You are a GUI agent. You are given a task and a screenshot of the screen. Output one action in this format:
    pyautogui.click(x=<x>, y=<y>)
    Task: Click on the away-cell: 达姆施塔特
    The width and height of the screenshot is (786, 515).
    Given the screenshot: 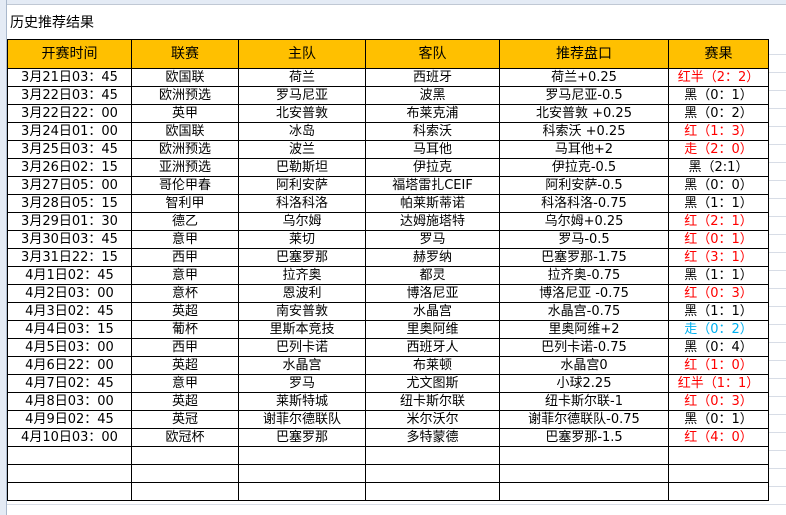 What is the action you would take?
    pyautogui.click(x=432, y=221)
    